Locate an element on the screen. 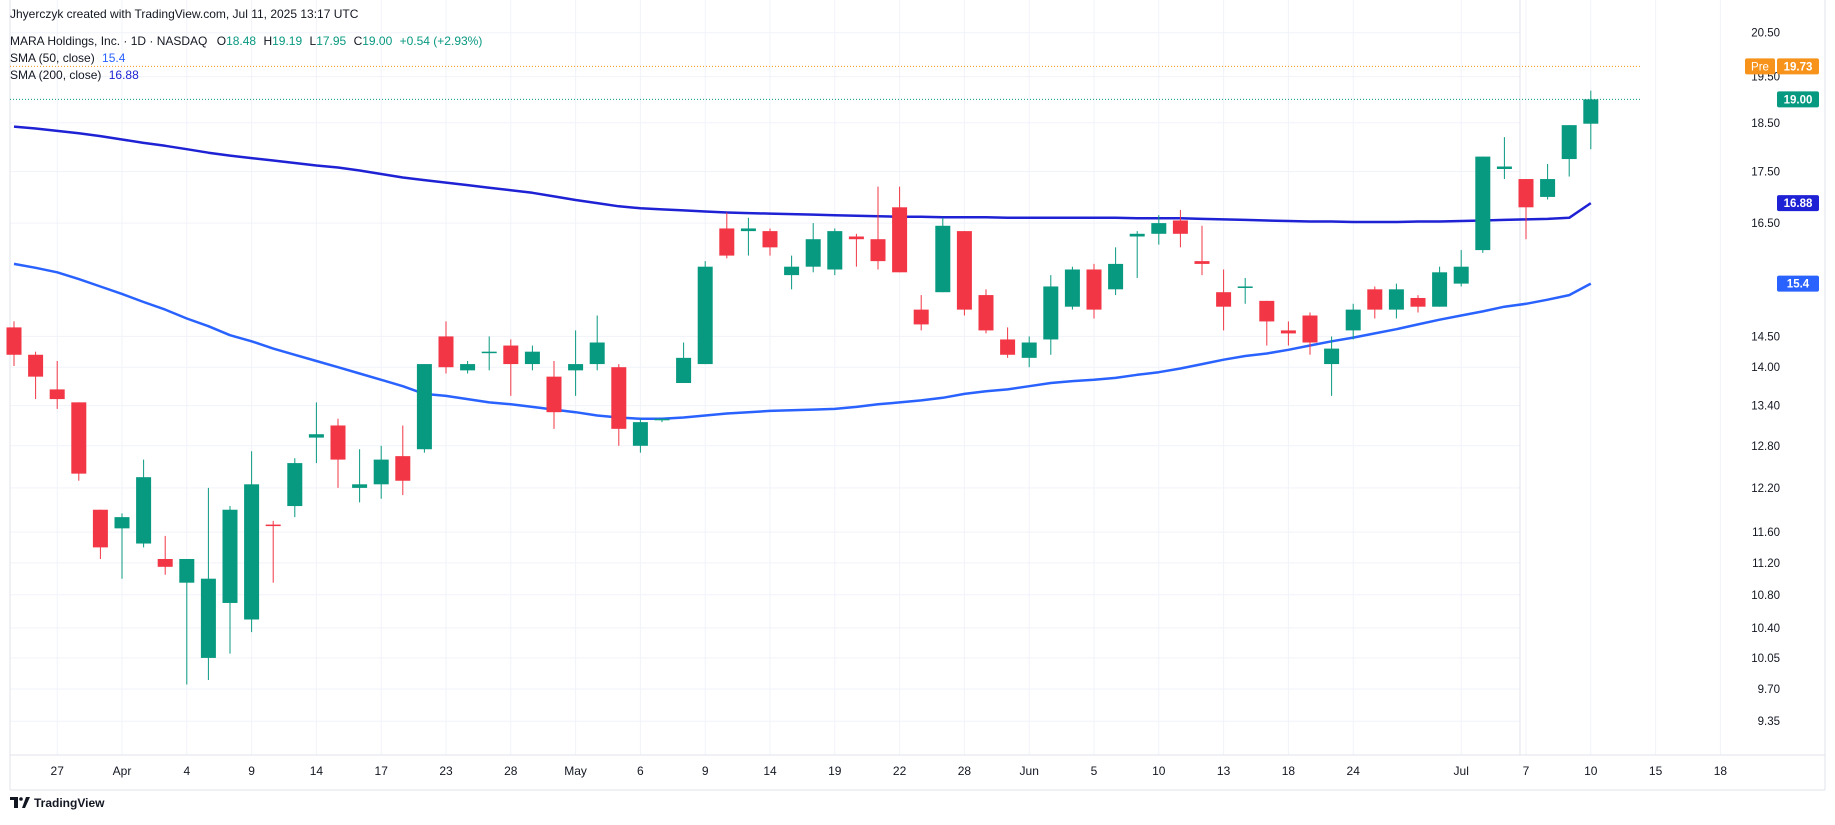 The image size is (1835, 825). x-tick-label: 23 is located at coordinates (446, 771).